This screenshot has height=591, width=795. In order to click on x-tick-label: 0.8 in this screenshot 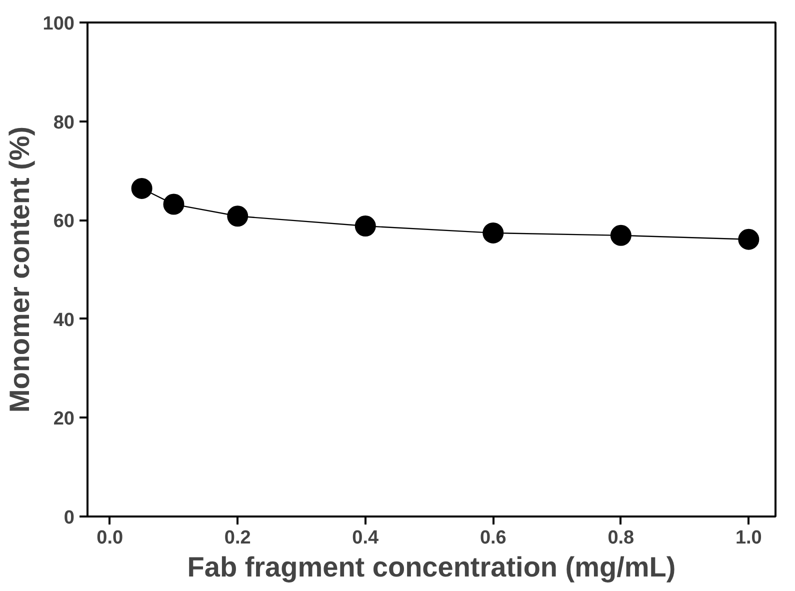, I will do `click(621, 538)`.